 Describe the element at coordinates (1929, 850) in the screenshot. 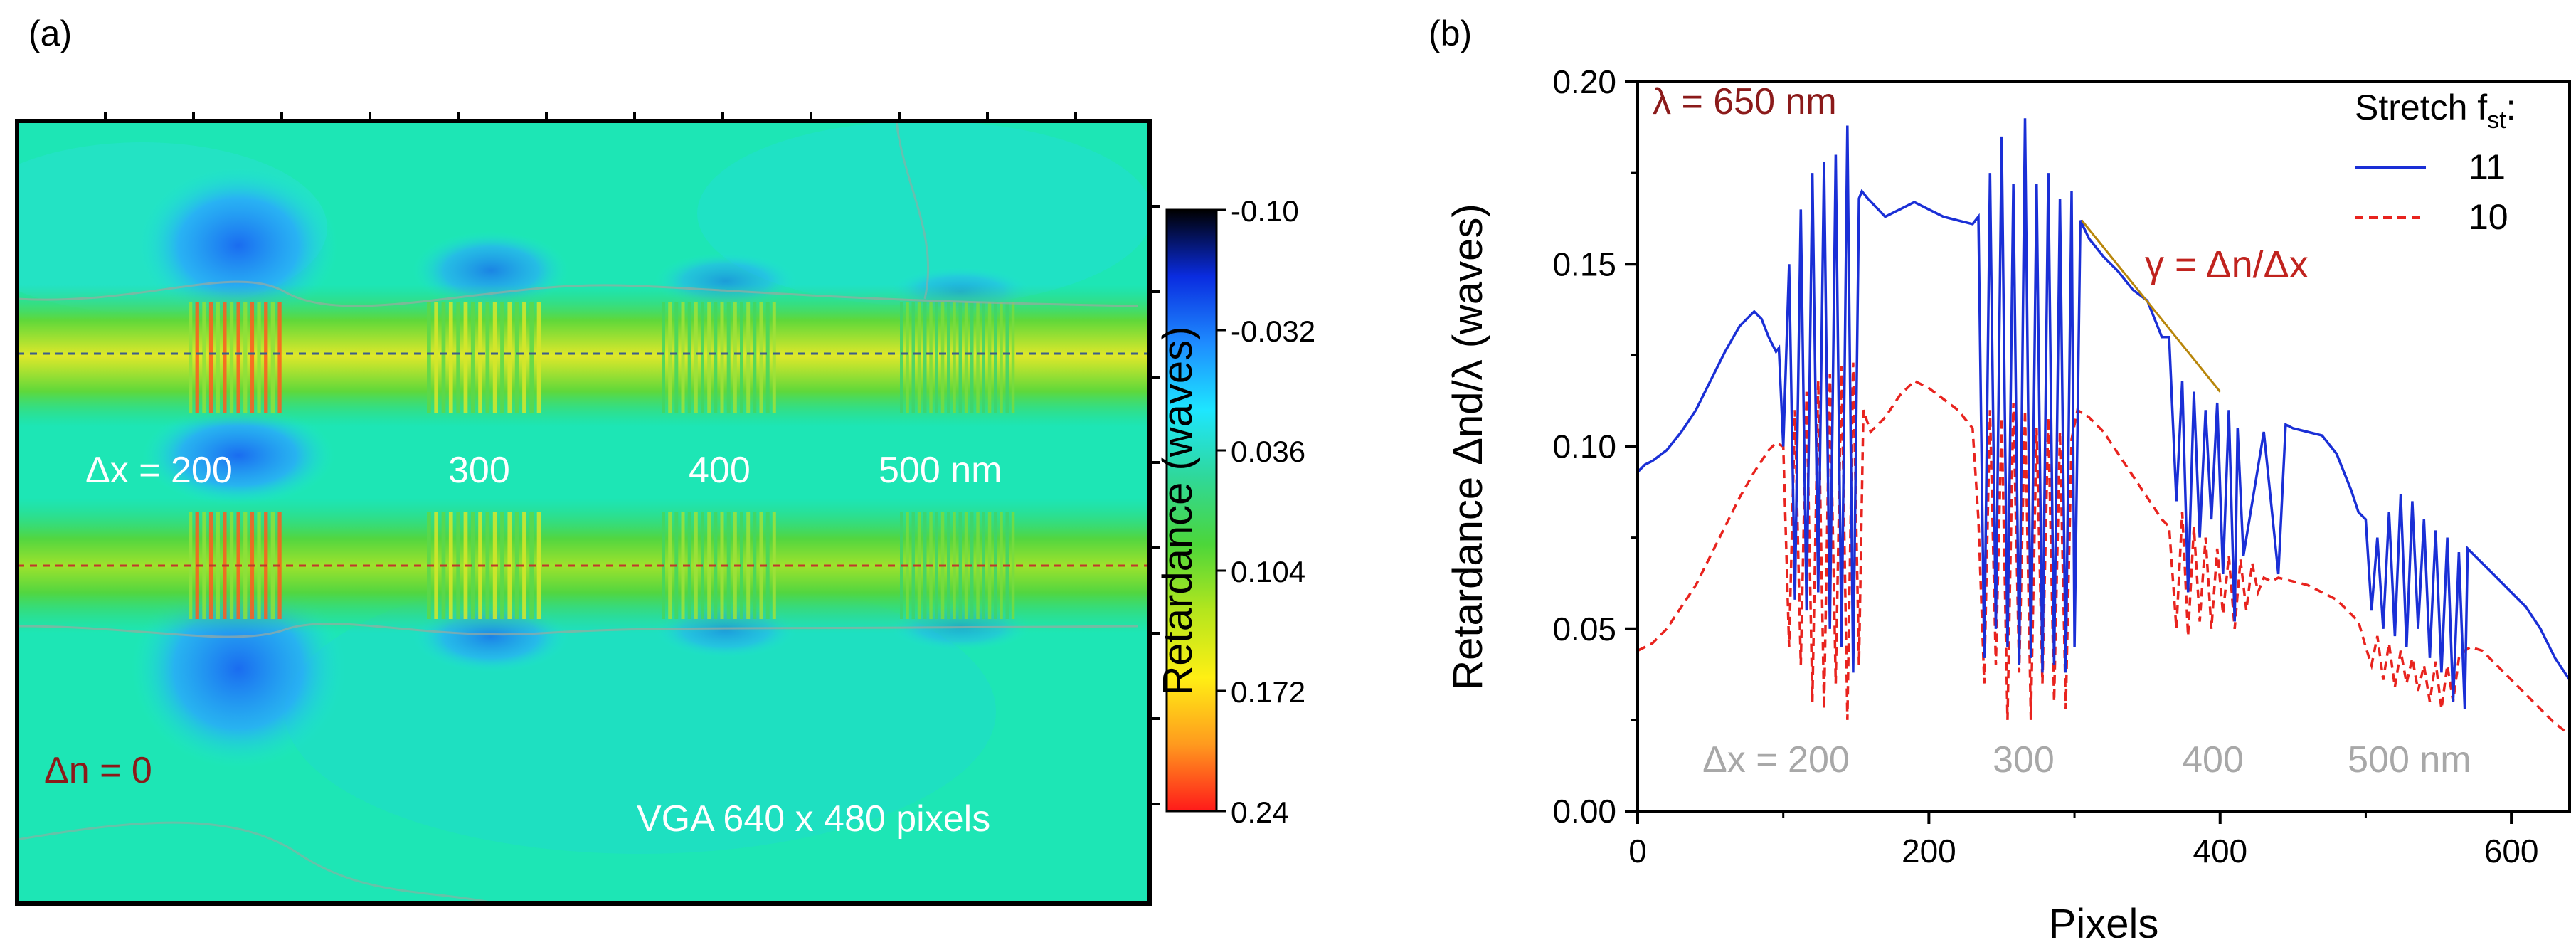

I see `x-tick-label: 200` at that location.